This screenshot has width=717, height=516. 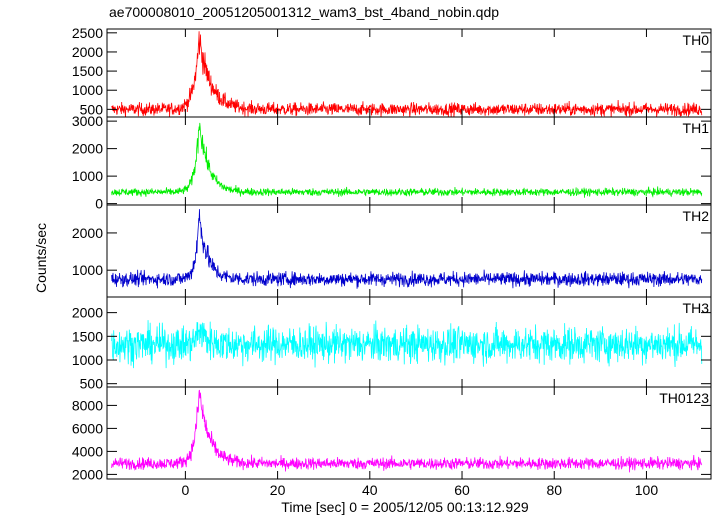 What do you see at coordinates (87, 405) in the screenshot?
I see `y-tick-label: 8000` at bounding box center [87, 405].